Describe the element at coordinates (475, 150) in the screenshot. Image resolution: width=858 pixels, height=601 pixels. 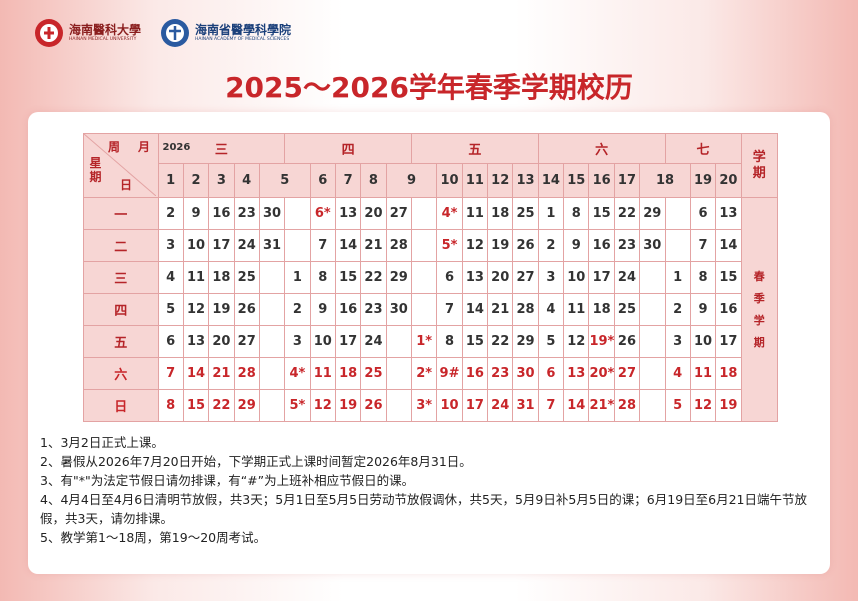
I see `month-label: 五` at that location.